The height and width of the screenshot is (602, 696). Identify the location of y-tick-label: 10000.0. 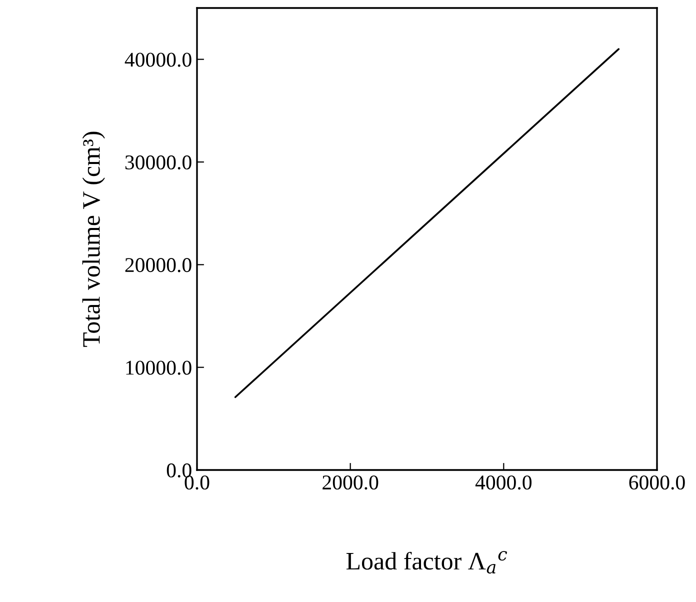
(159, 367).